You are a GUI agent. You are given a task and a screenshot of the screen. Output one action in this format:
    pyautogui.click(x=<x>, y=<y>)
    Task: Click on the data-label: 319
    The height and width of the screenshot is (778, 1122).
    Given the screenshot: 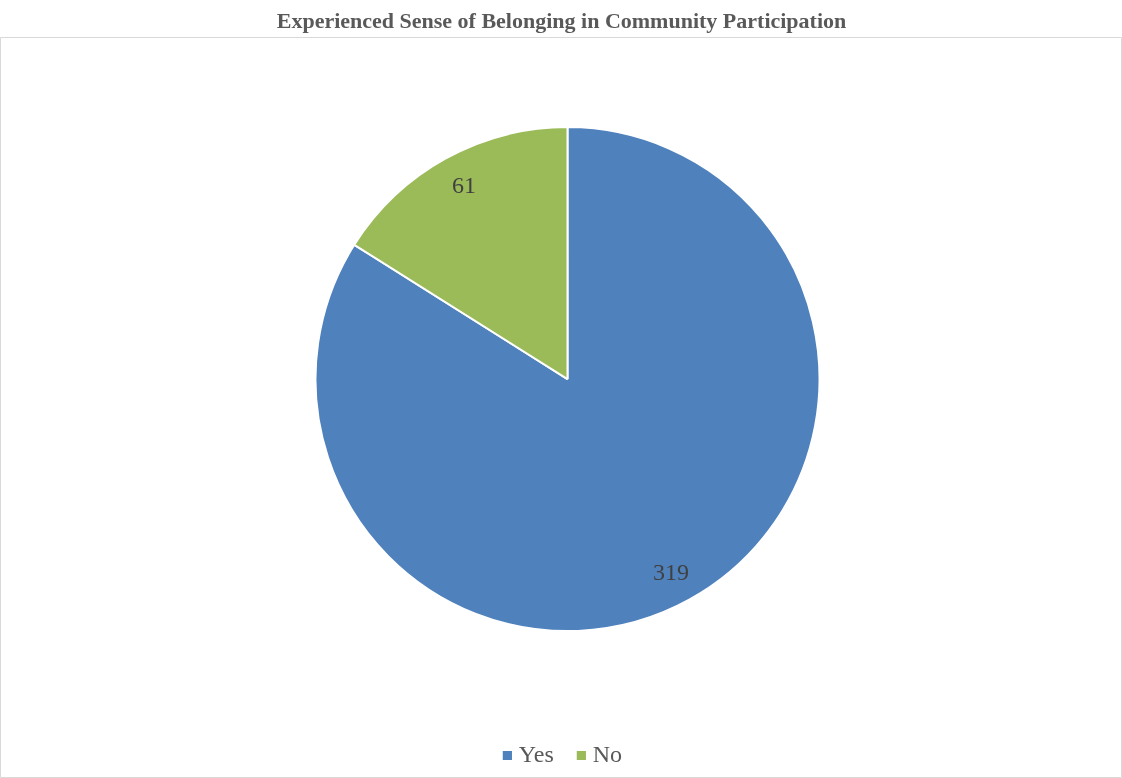 What is the action you would take?
    pyautogui.click(x=671, y=572)
    